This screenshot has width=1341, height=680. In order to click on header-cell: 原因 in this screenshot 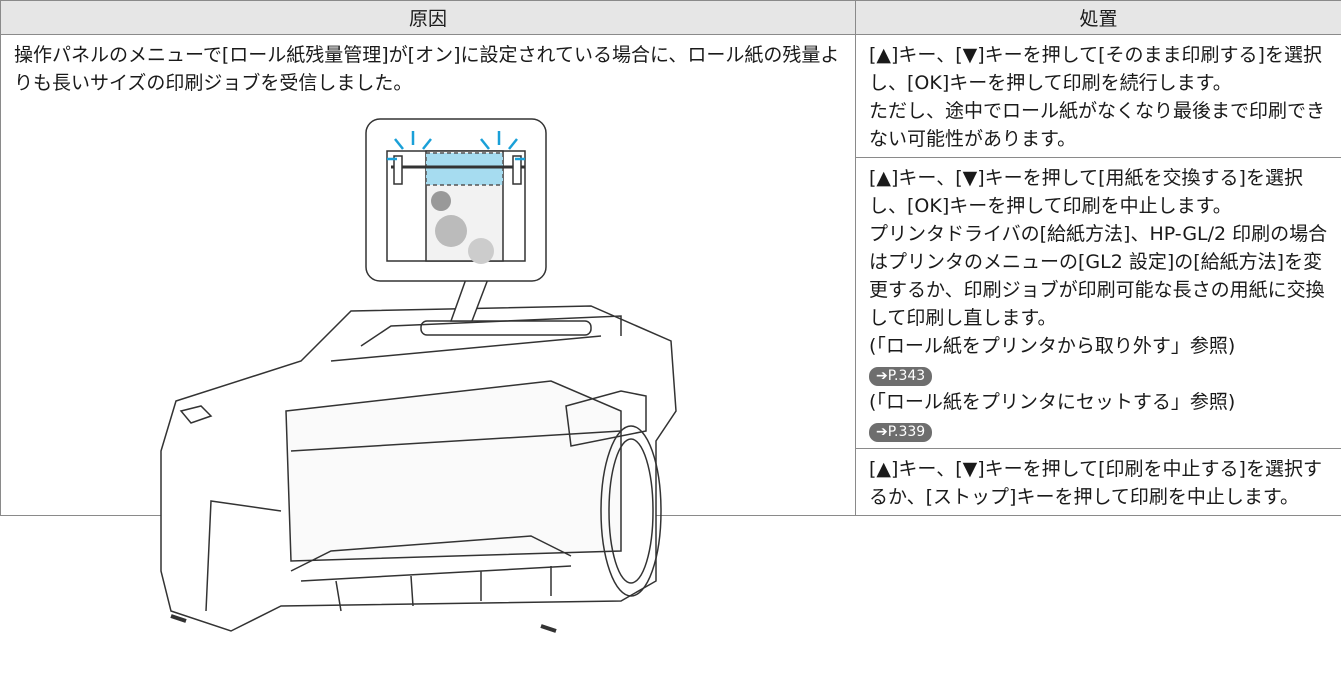, I will do `click(428, 17)`.